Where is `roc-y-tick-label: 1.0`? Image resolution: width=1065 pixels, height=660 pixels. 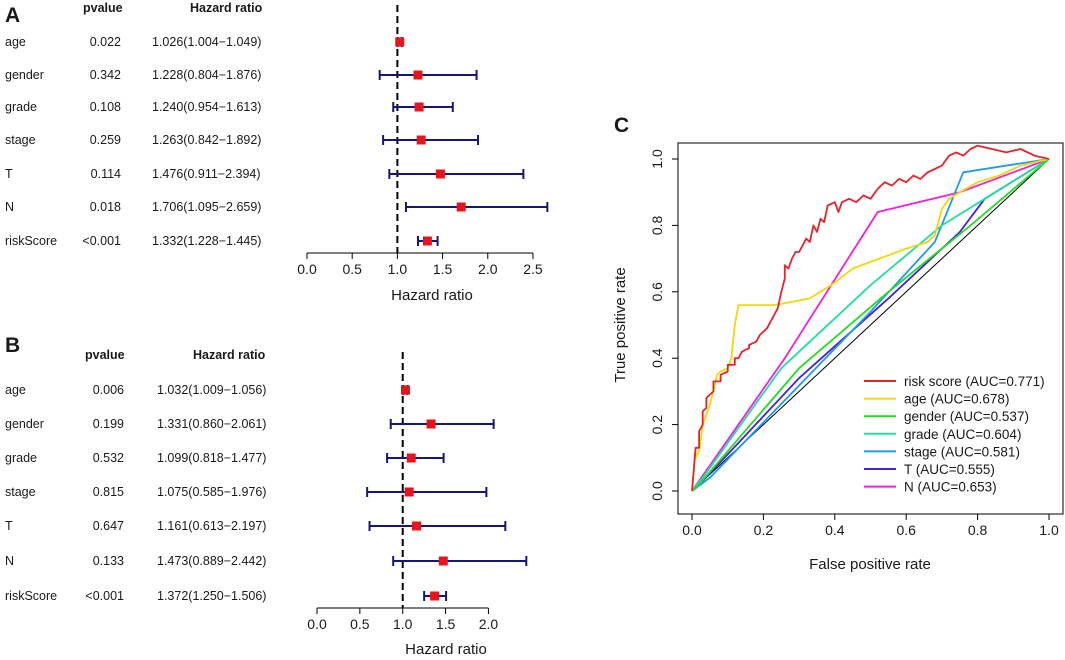
roc-y-tick-label: 1.0 is located at coordinates (657, 159).